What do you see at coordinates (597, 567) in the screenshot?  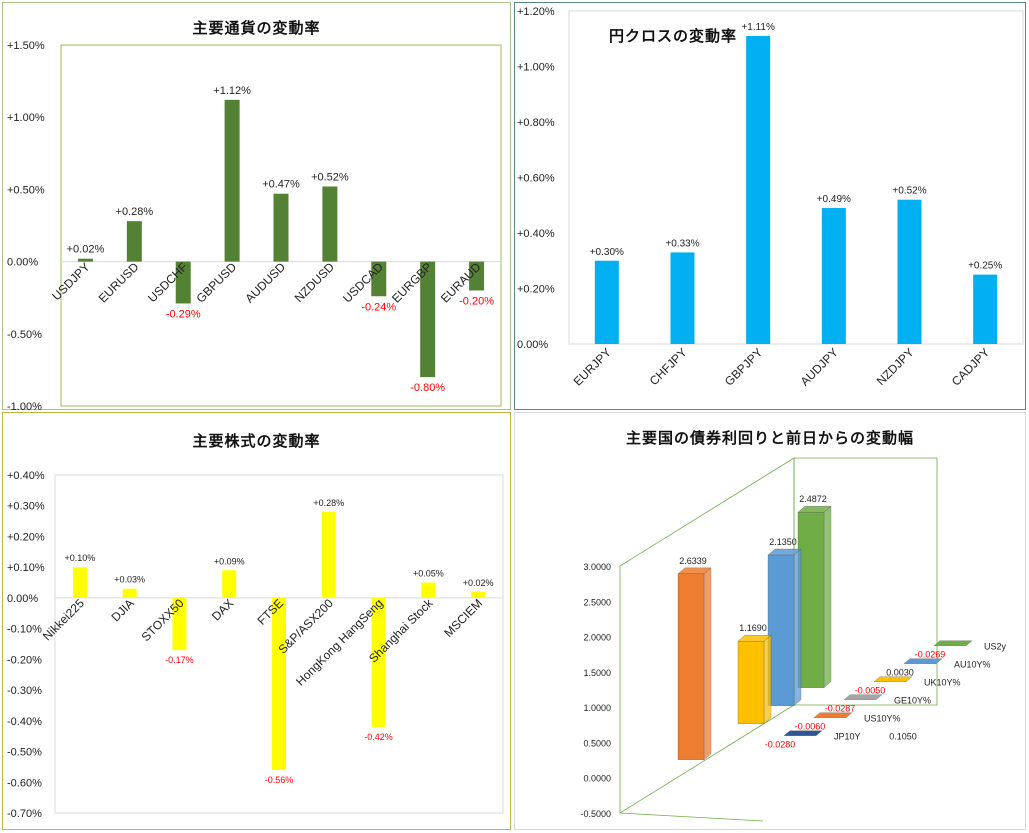 I see `y-tick-label: 3.0000` at bounding box center [597, 567].